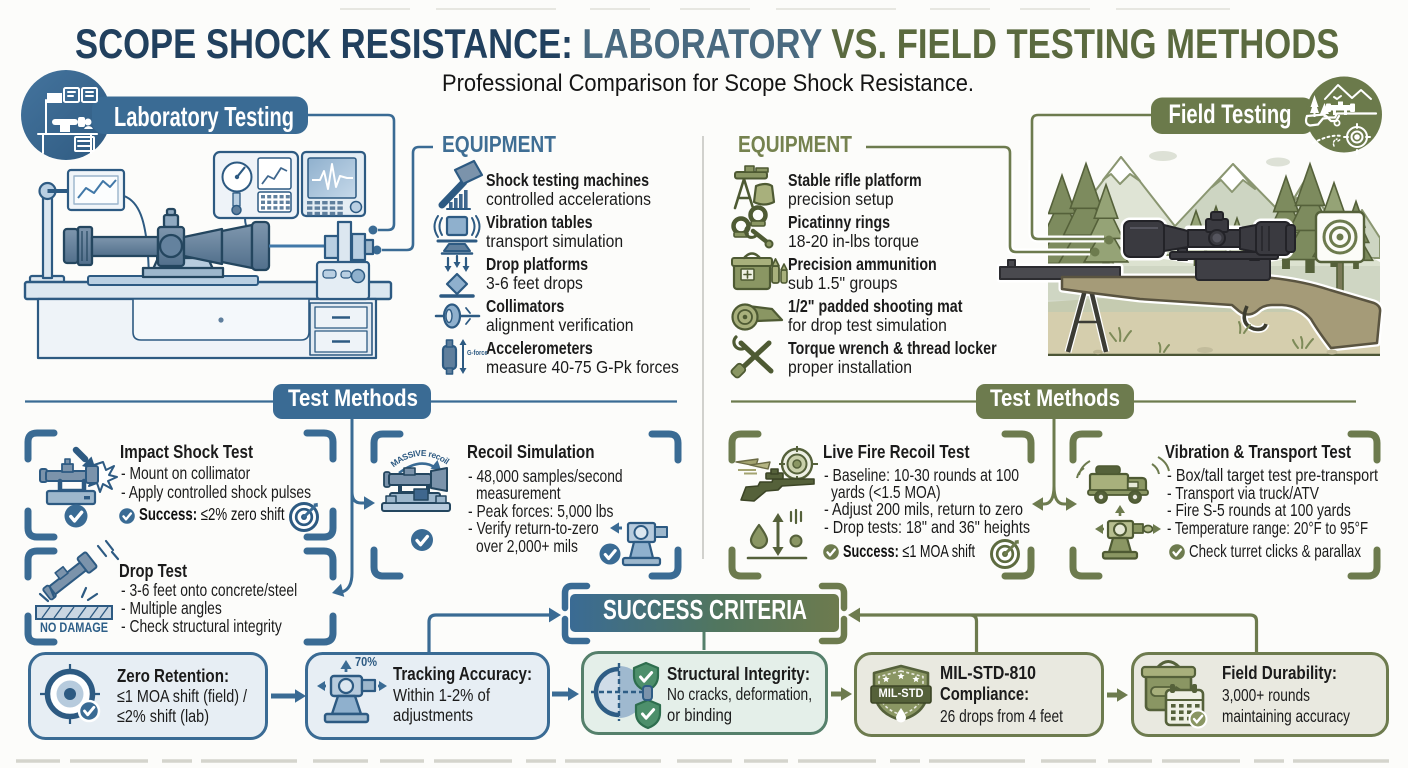 The height and width of the screenshot is (768, 1408). What do you see at coordinates (420, 458) in the screenshot?
I see `svg-text: MASSIVE recoil` at bounding box center [420, 458].